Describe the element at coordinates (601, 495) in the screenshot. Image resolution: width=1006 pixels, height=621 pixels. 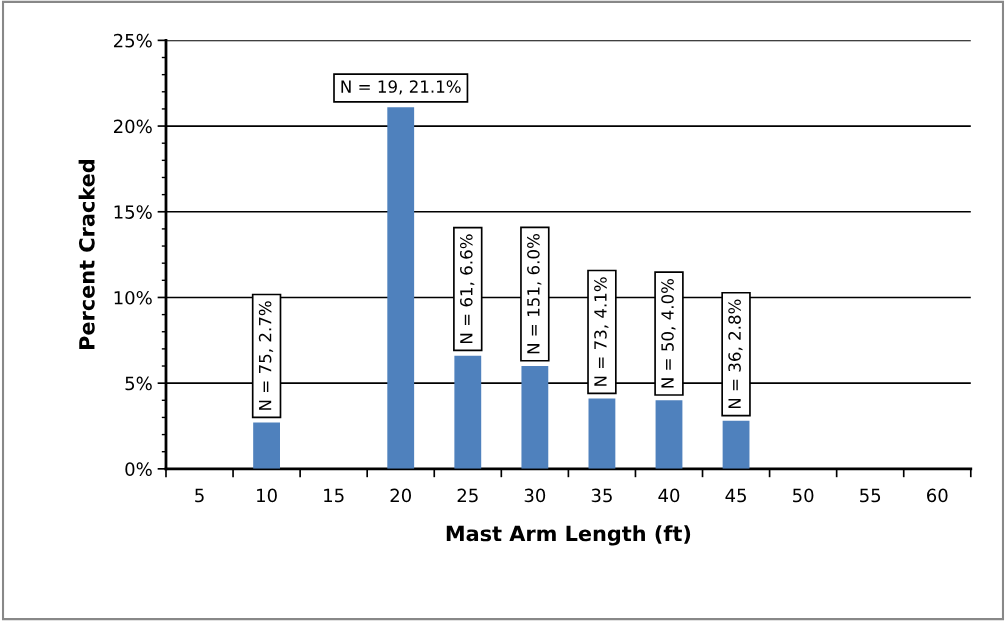
I see `x-tick-label: 35` at that location.